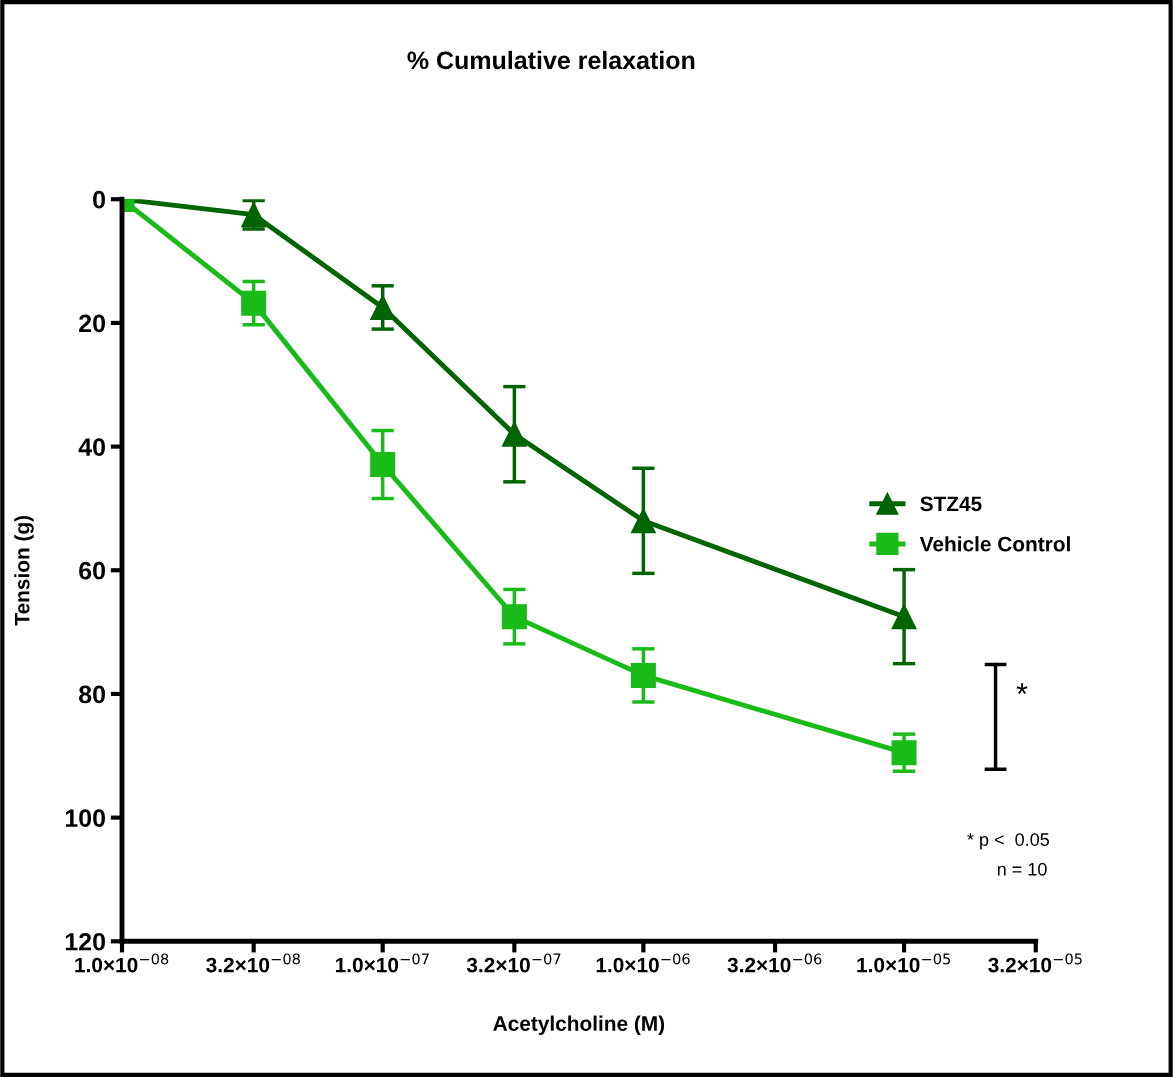  Describe the element at coordinates (122, 963) in the screenshot. I see `x-tick-label: 1.0×10$^{−08}$` at that location.